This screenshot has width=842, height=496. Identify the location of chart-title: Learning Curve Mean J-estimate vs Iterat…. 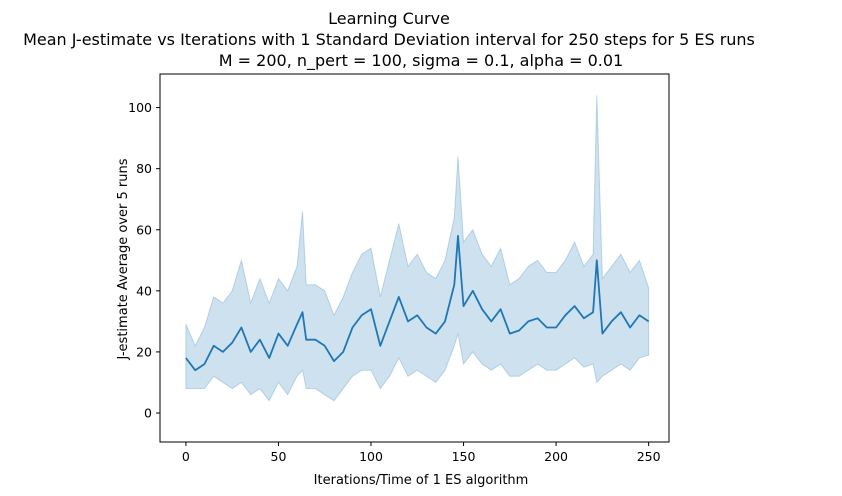
(389, 40).